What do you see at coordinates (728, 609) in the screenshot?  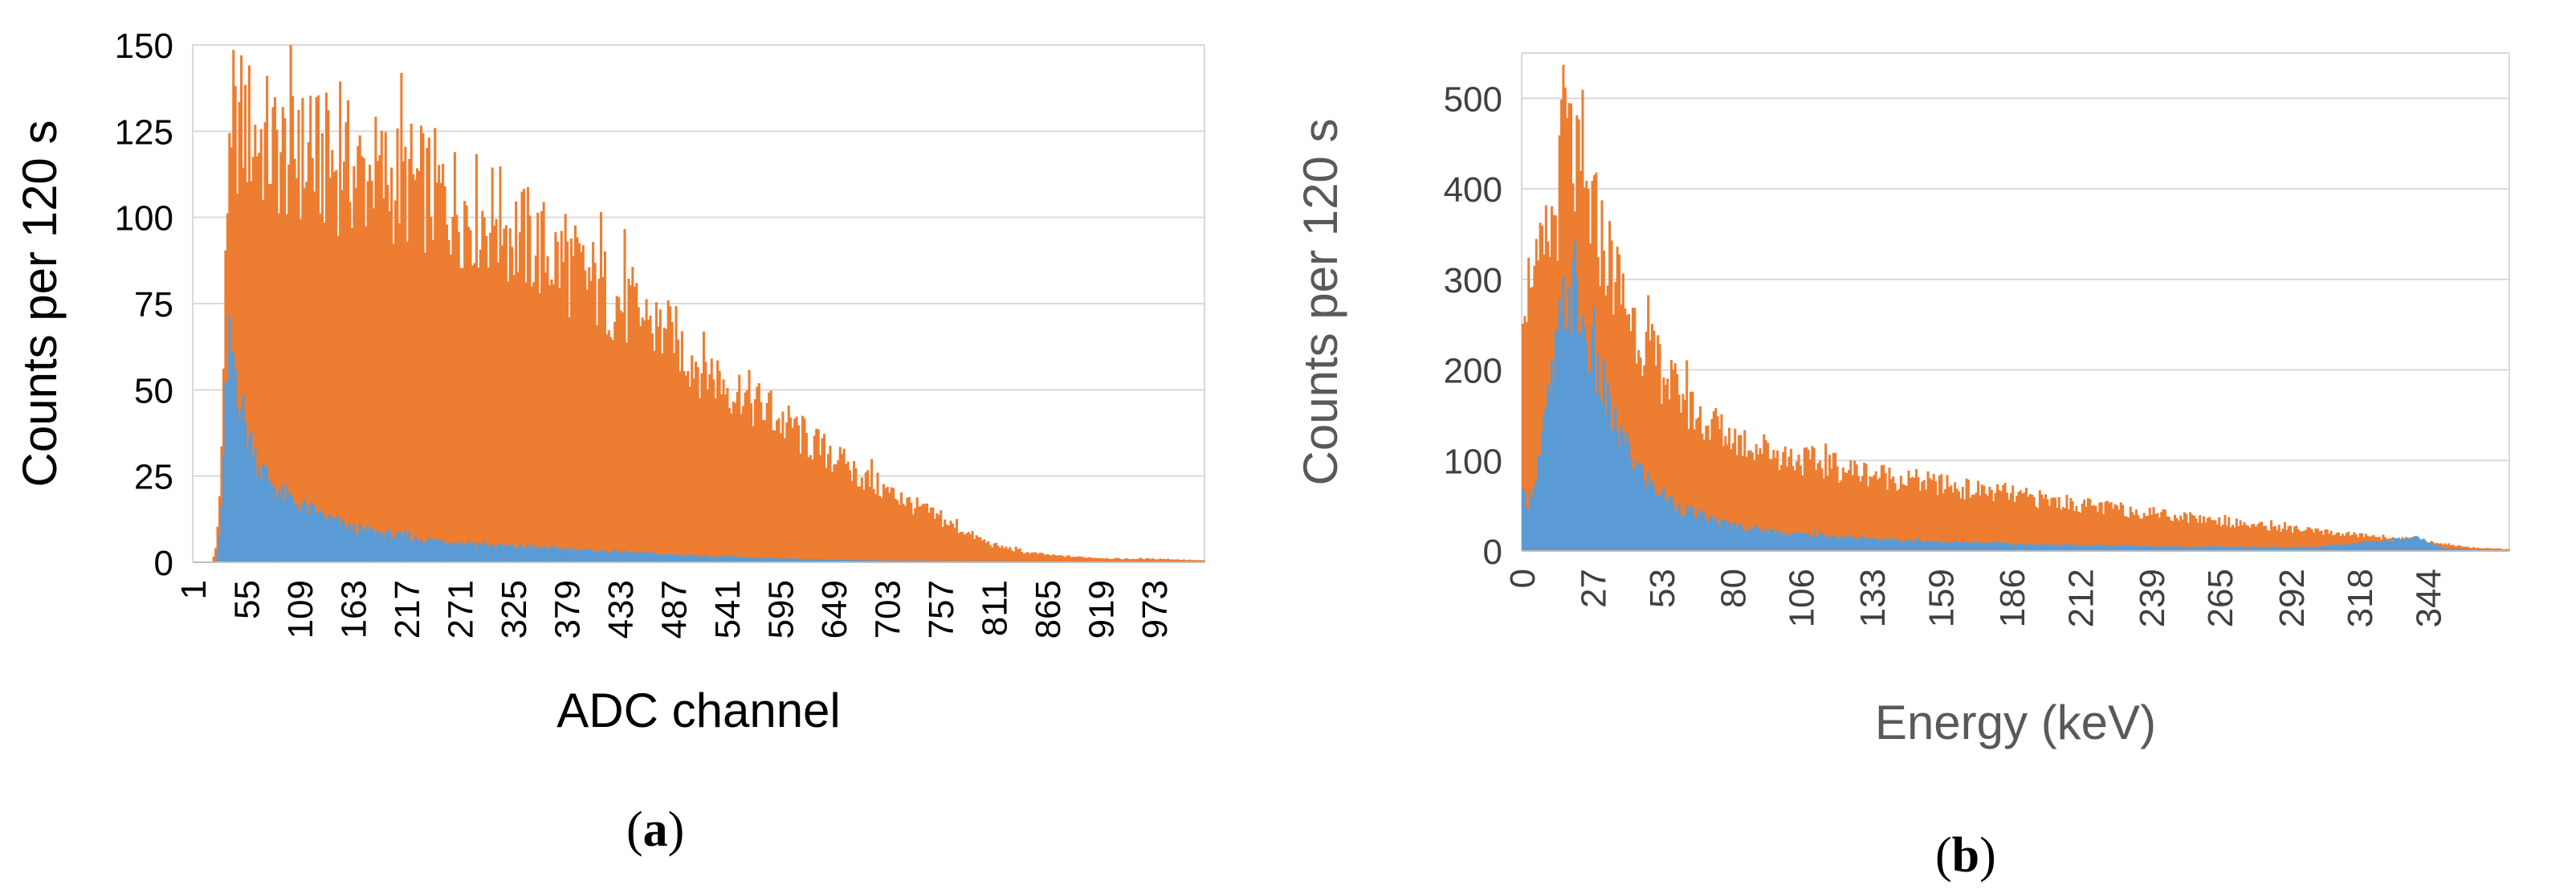 I see `x-tick-label: 541` at bounding box center [728, 609].